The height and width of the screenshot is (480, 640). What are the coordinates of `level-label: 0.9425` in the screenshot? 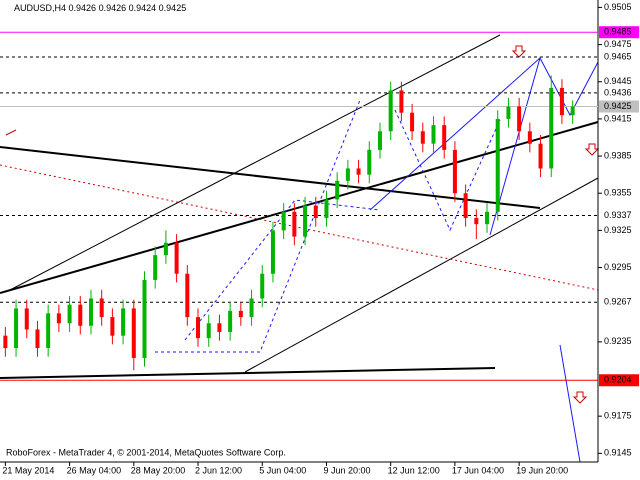 It's located at (618, 106).